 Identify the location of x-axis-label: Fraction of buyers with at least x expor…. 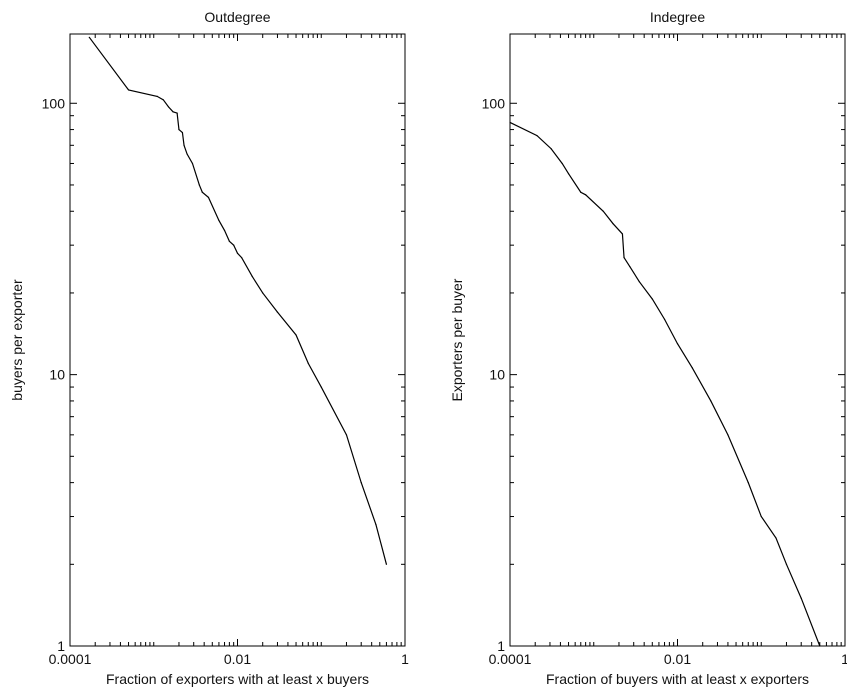
(677, 679).